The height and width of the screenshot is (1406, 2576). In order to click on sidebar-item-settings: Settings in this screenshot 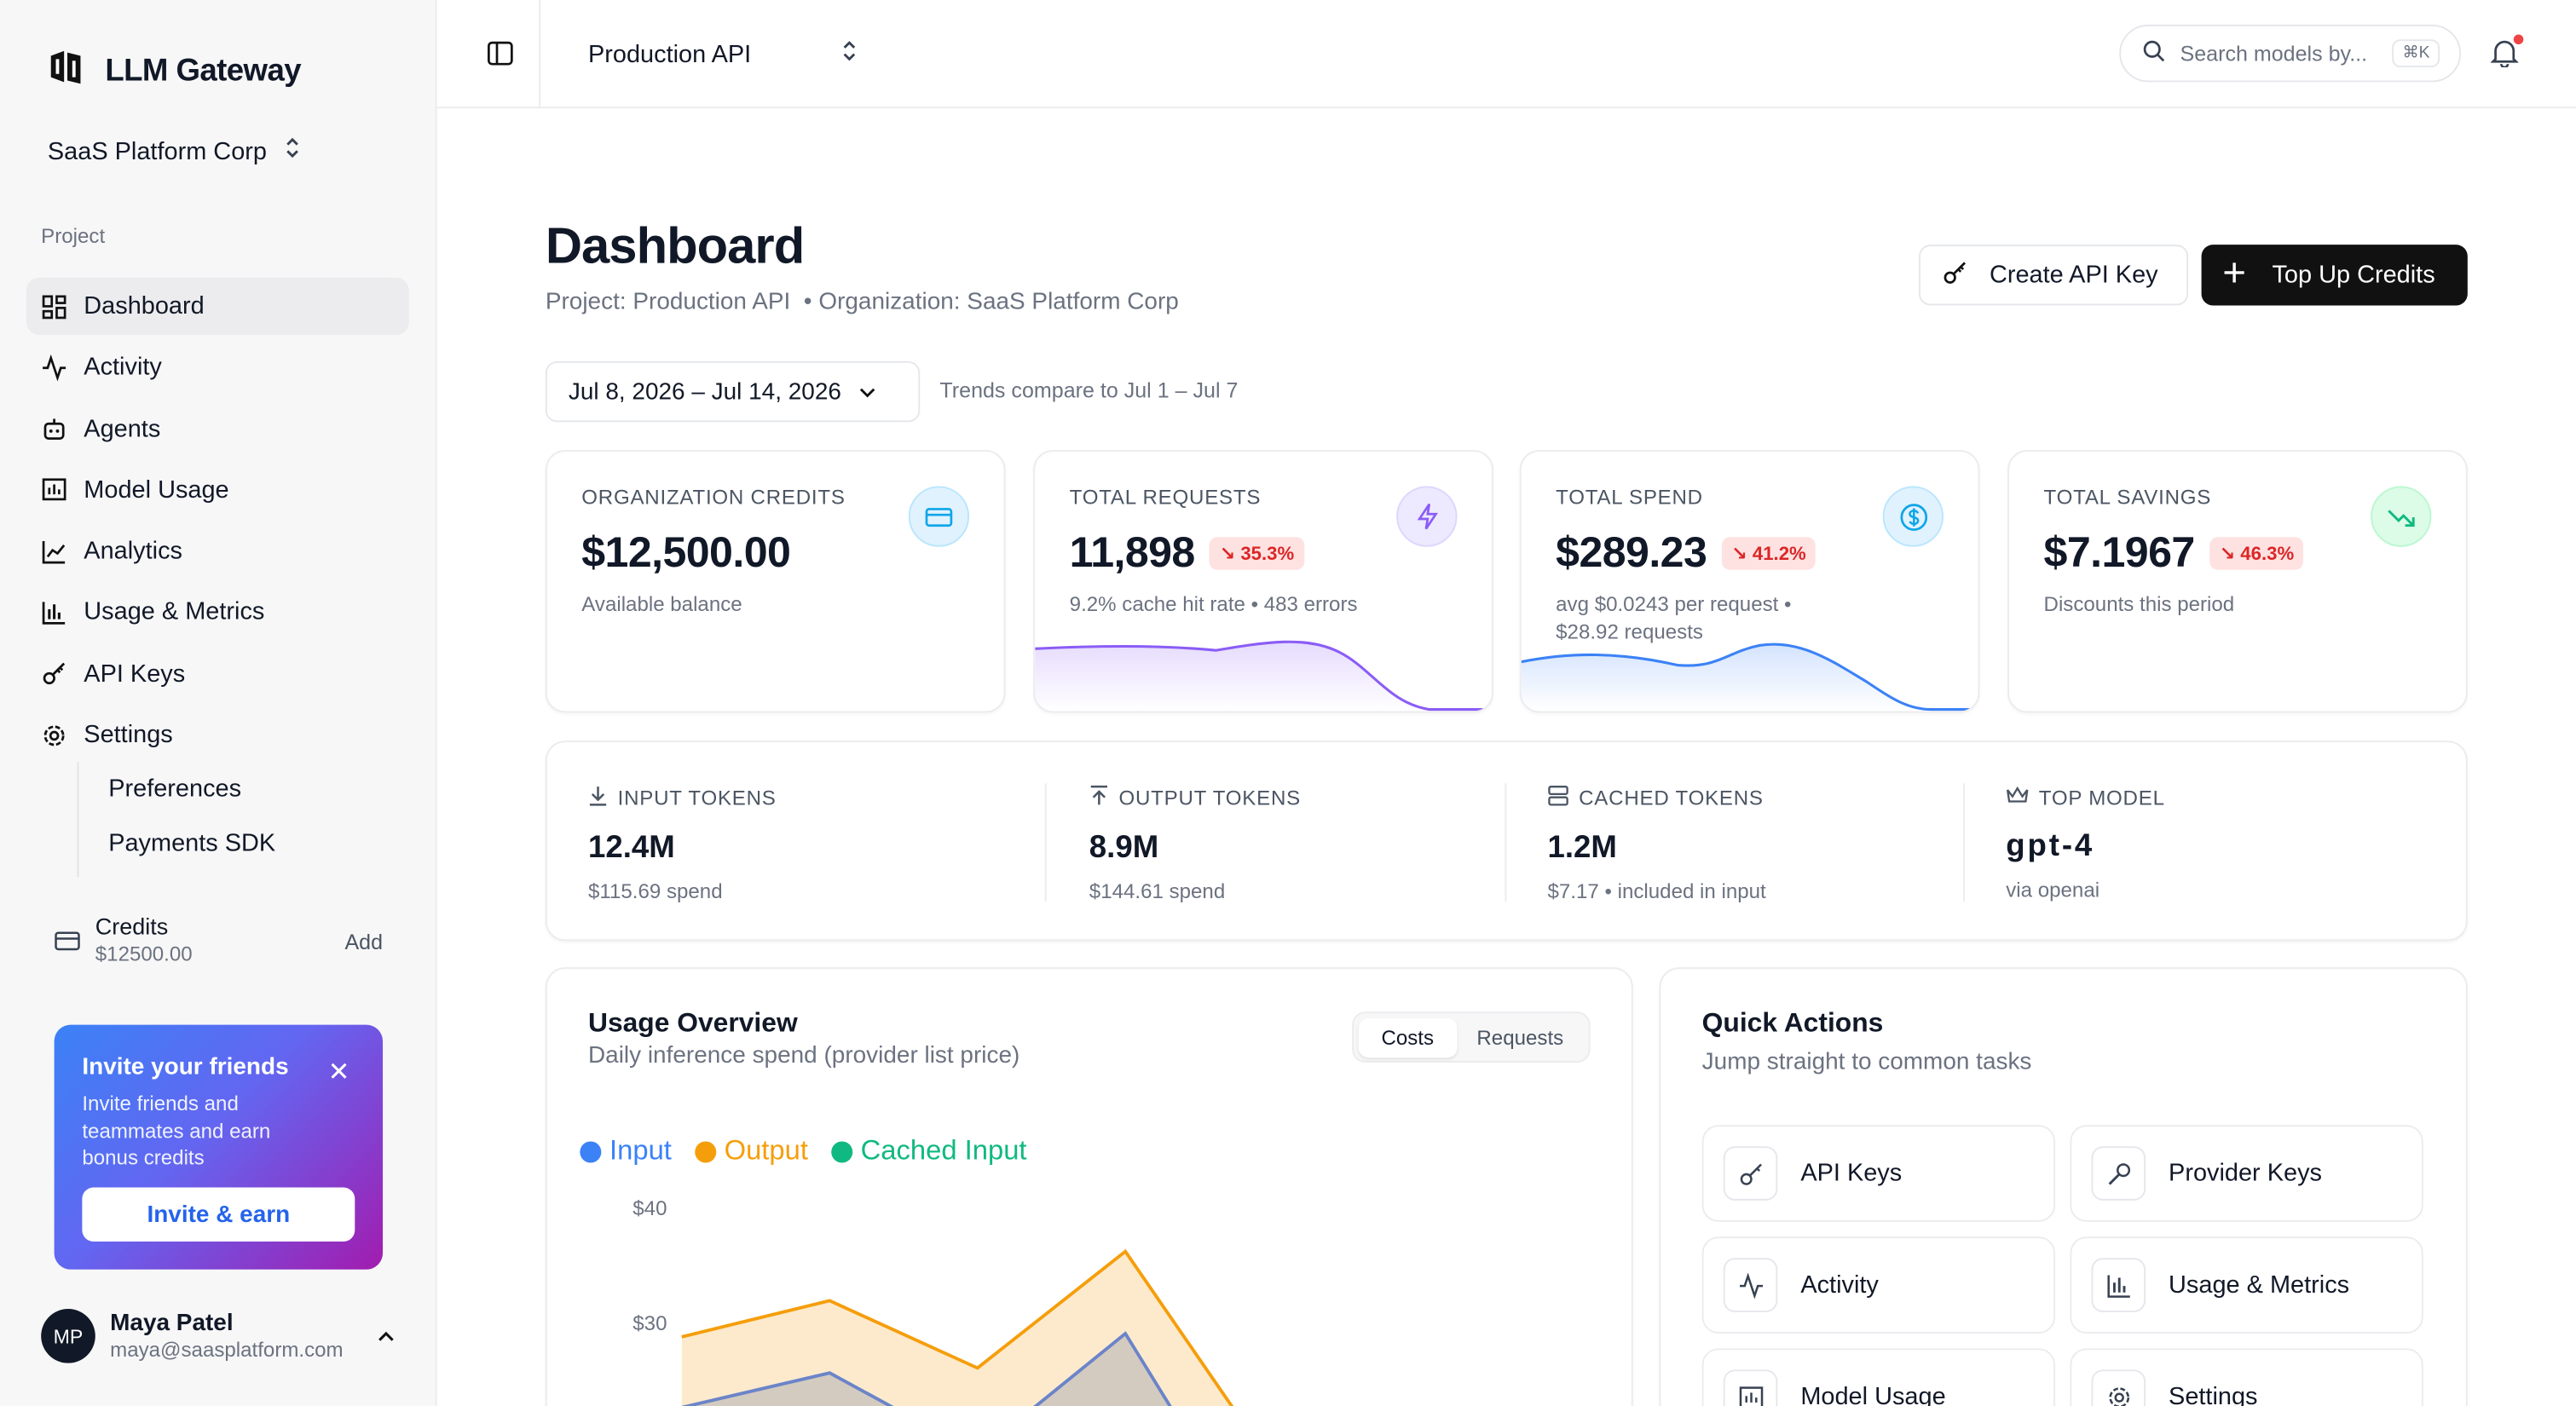, I will do `click(217, 735)`.